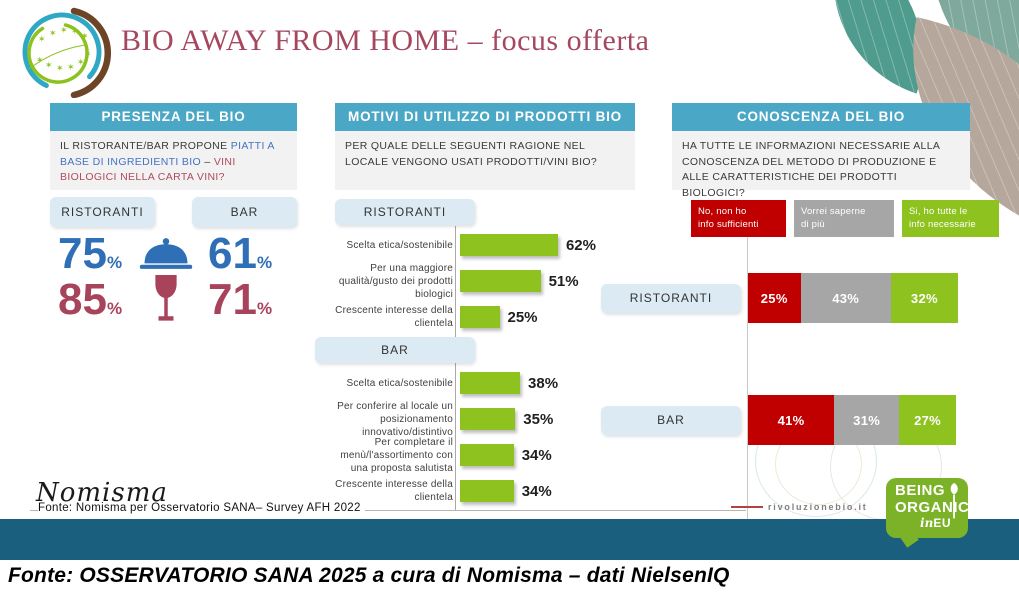 This screenshot has width=1019, height=604. What do you see at coordinates (671, 298) in the screenshot?
I see `category-label-ristoranti: RISTORANTI` at bounding box center [671, 298].